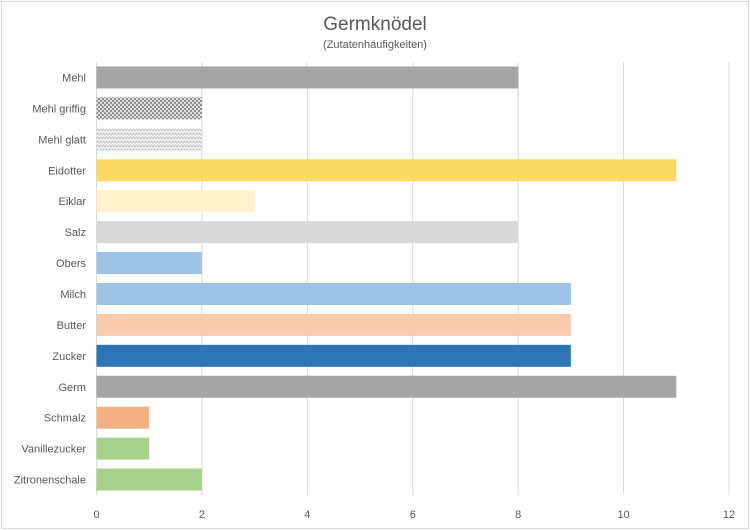 Image resolution: width=750 pixels, height=530 pixels. What do you see at coordinates (333, 355) in the screenshot?
I see `bar-zucker` at bounding box center [333, 355].